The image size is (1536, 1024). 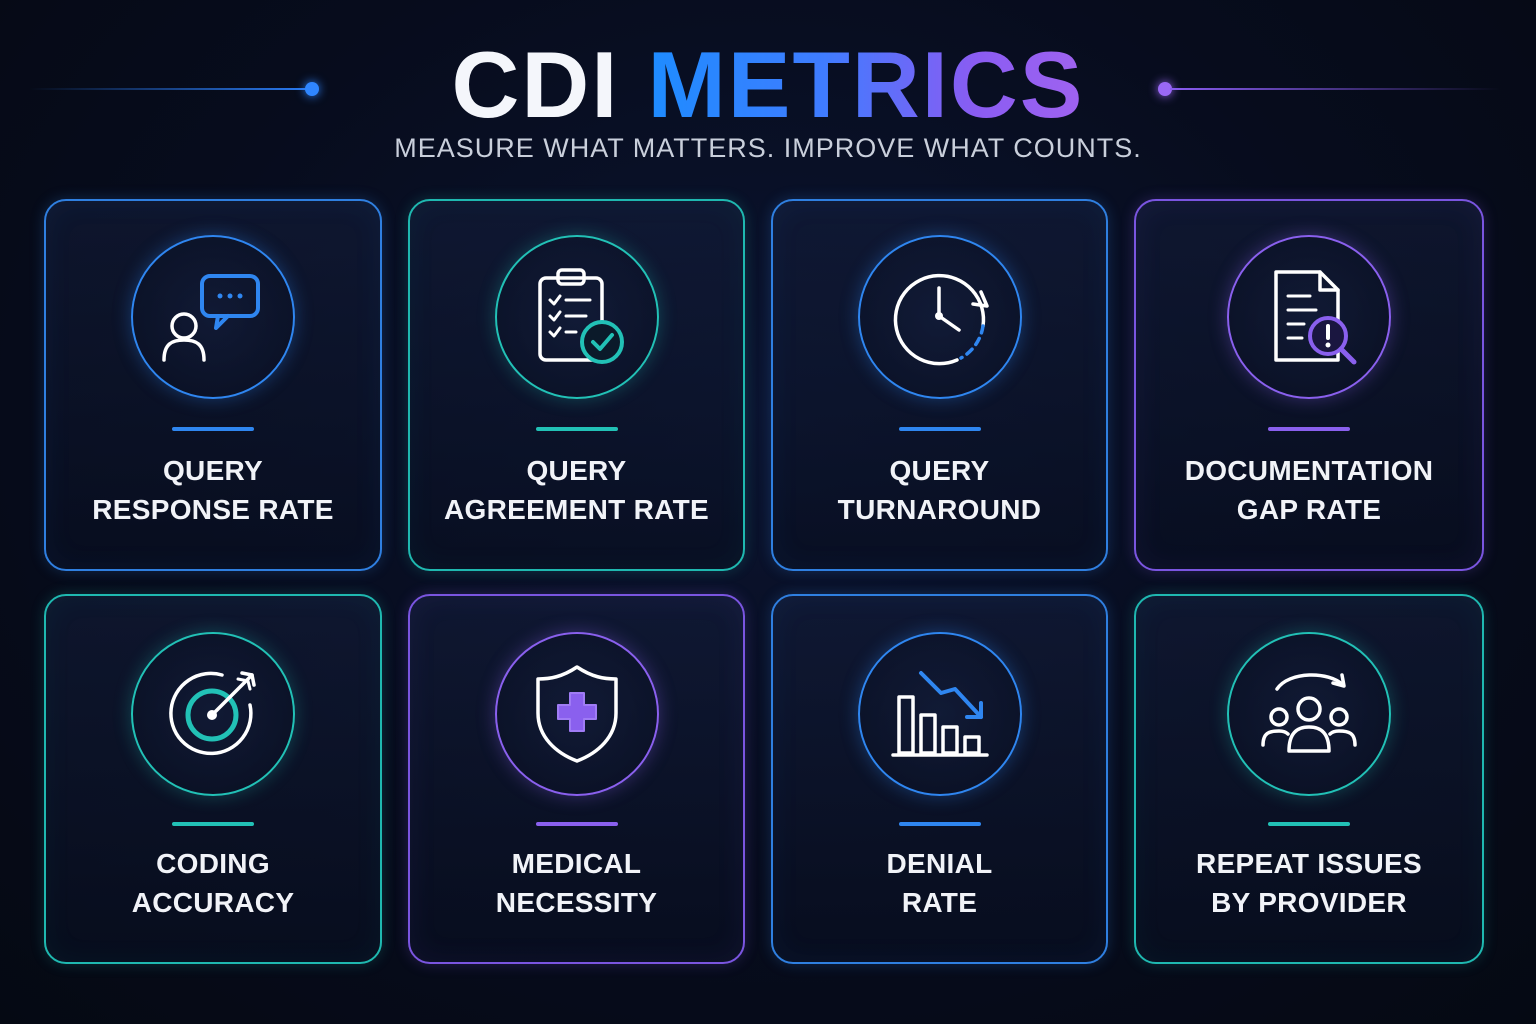 What do you see at coordinates (1309, 470) in the screenshot?
I see `metric-label-line1: DOCUMENTATION` at bounding box center [1309, 470].